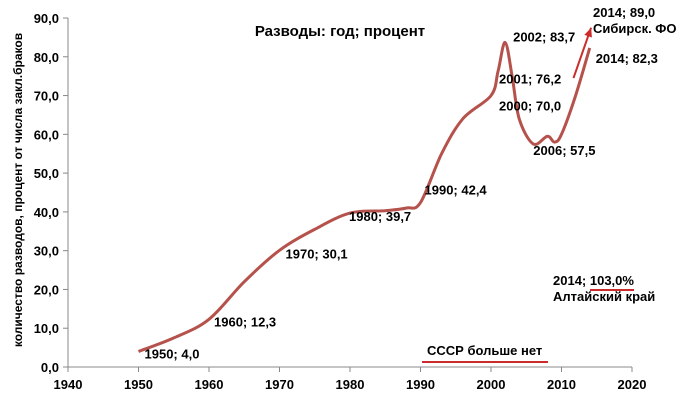  Describe the element at coordinates (46, 96) in the screenshot. I see `y-tick-label: 70,0` at that location.